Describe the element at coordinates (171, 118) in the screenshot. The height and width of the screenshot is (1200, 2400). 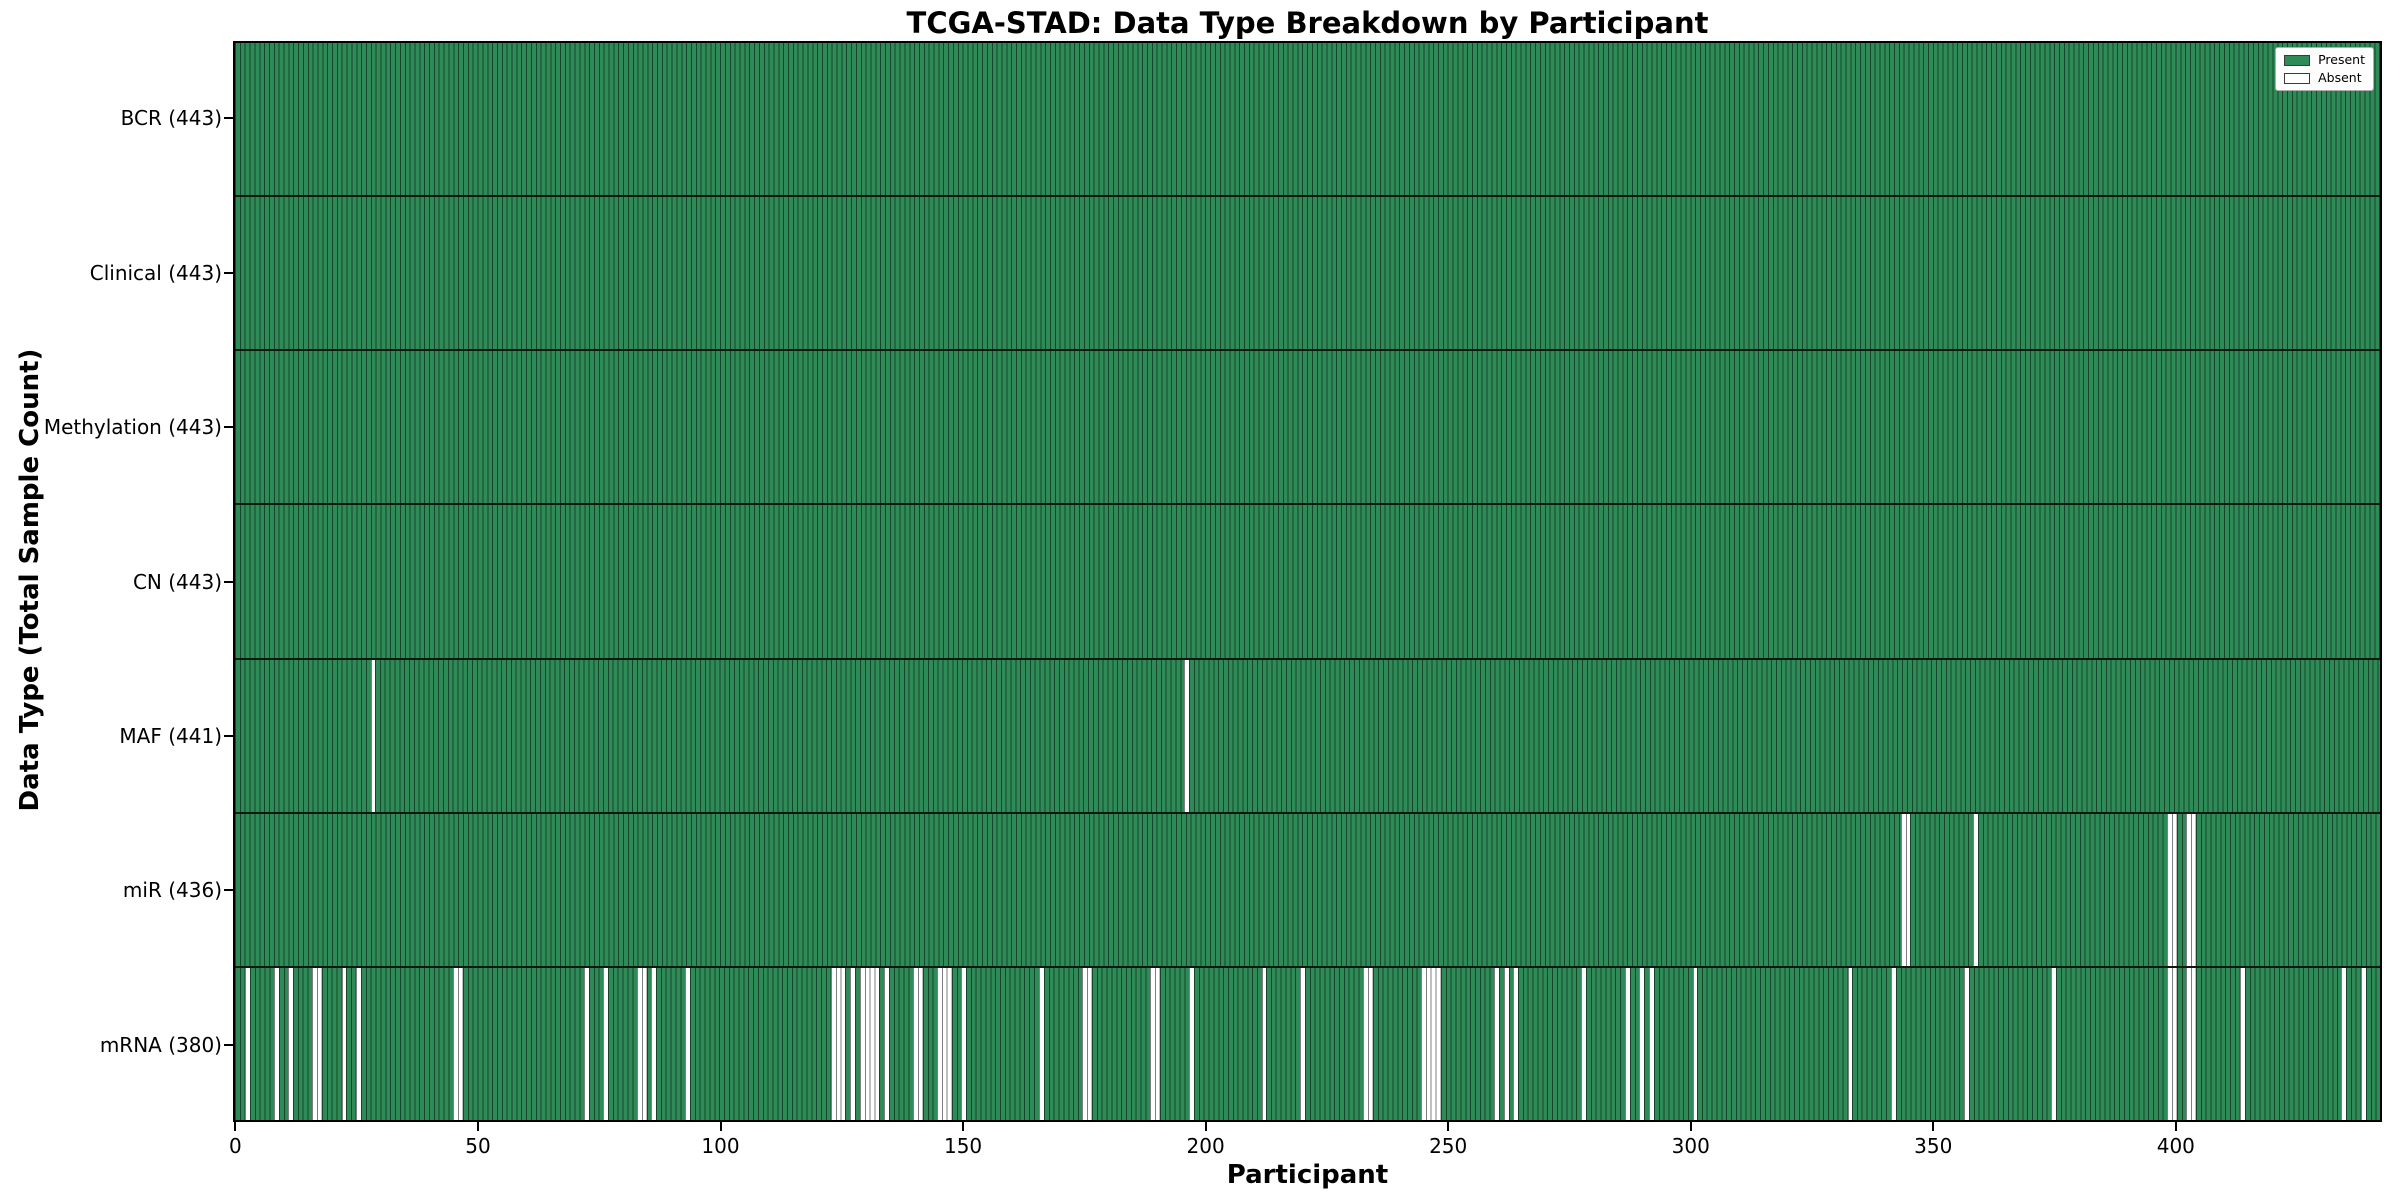
I see `y-tick-label-BCR: BCR (443)` at that location.